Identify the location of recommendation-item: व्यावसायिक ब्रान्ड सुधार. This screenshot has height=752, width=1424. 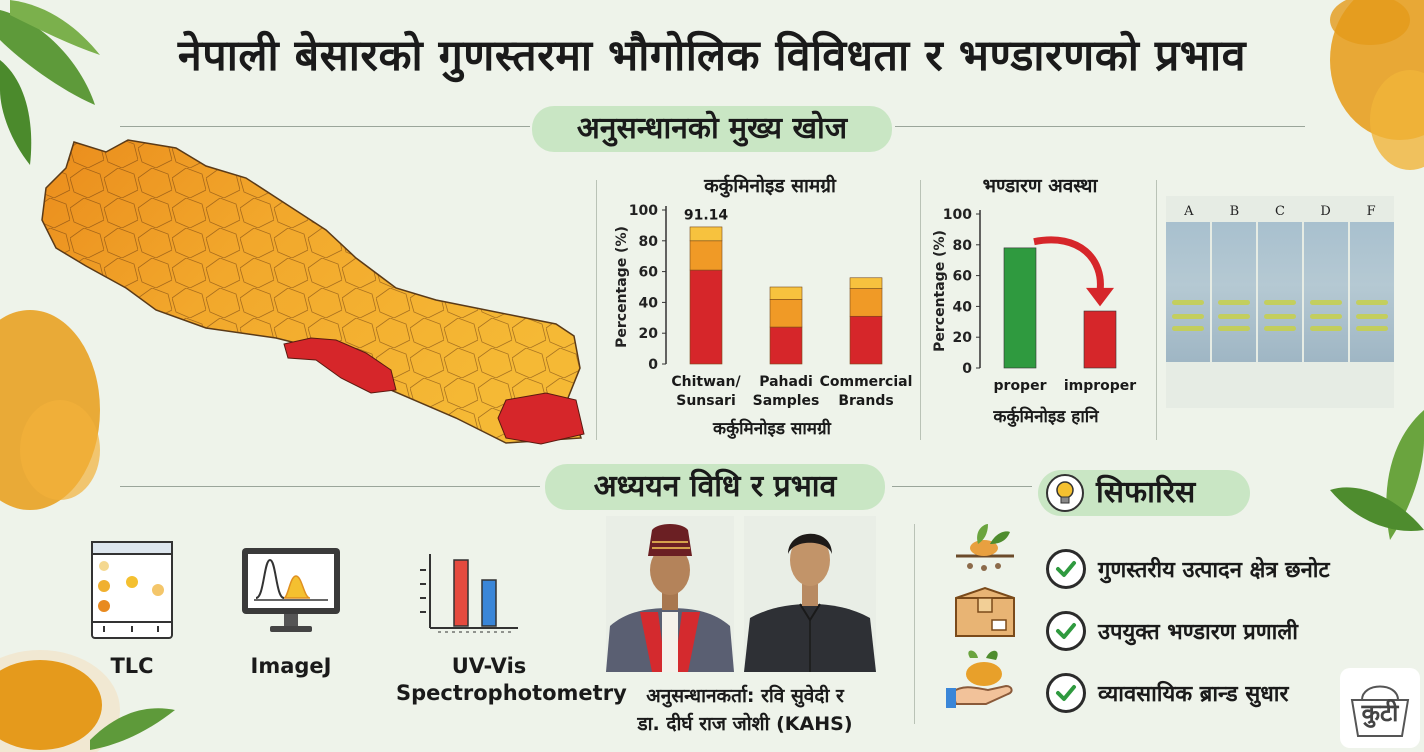
(1226, 693).